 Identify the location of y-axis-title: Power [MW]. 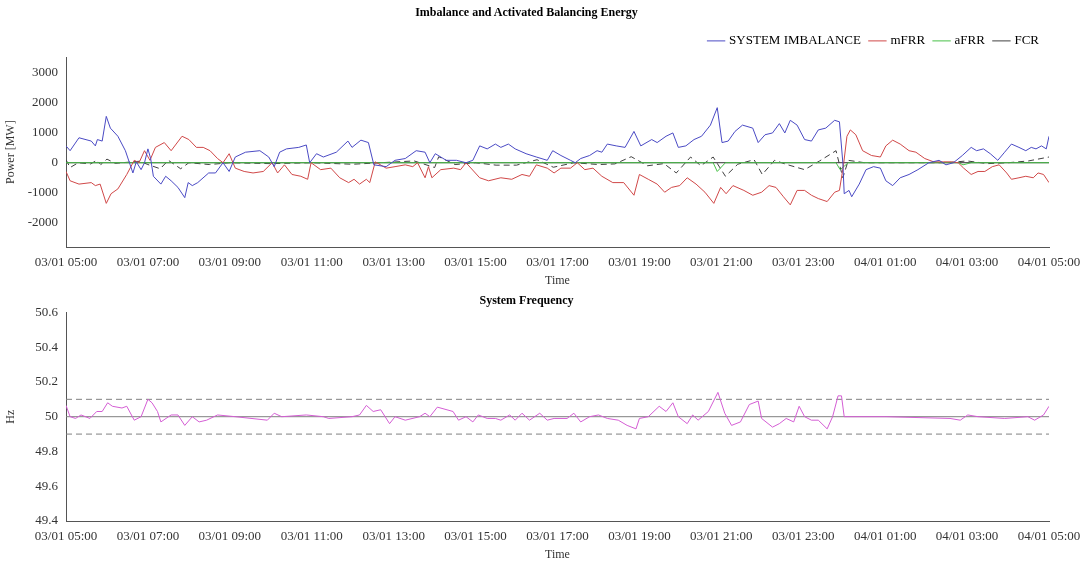
(10, 152).